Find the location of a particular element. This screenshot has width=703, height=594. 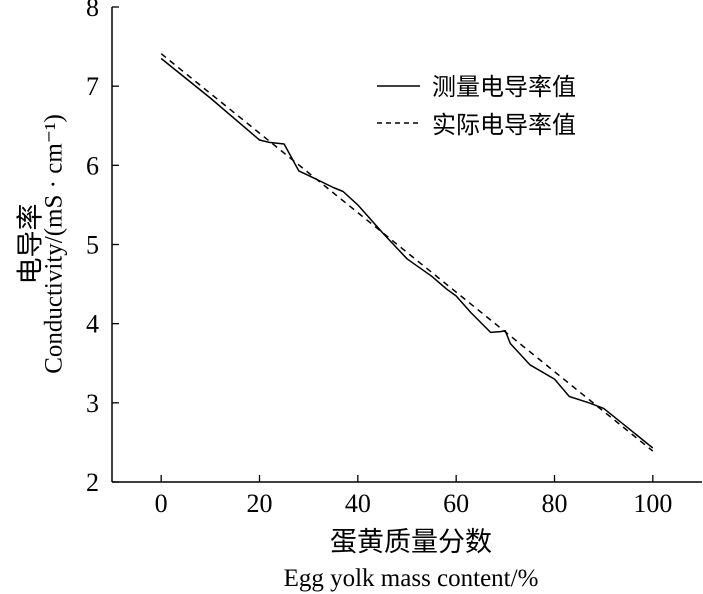

y-axis-title-cn: 电导率 is located at coordinates (31, 244).